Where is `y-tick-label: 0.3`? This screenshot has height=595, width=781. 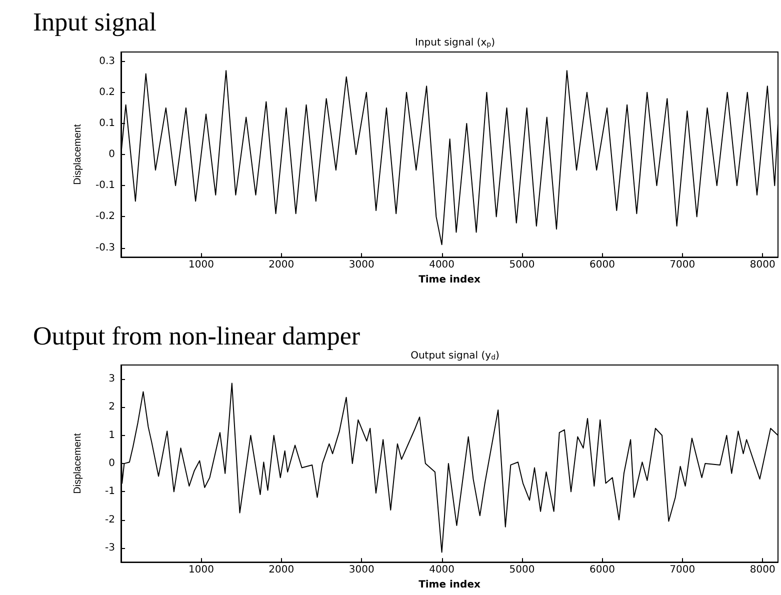 y-tick-label: 0.3 is located at coordinates (107, 61).